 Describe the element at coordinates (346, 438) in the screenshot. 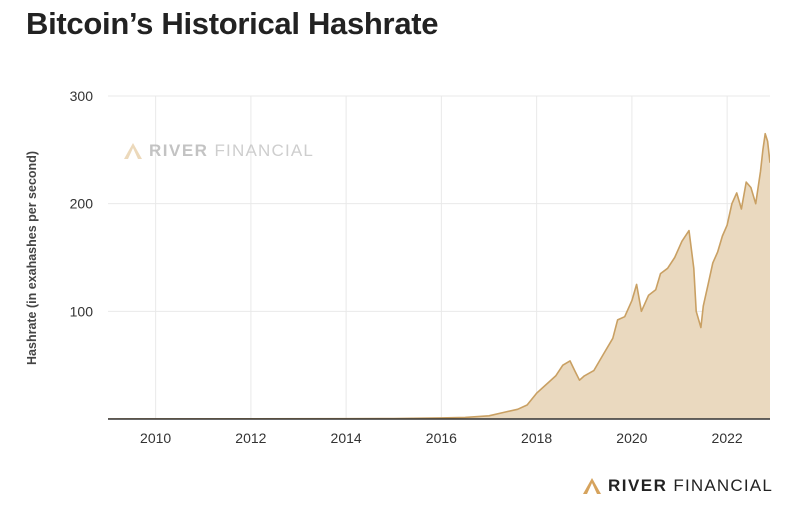

I see `x-tick-label: 2014` at that location.